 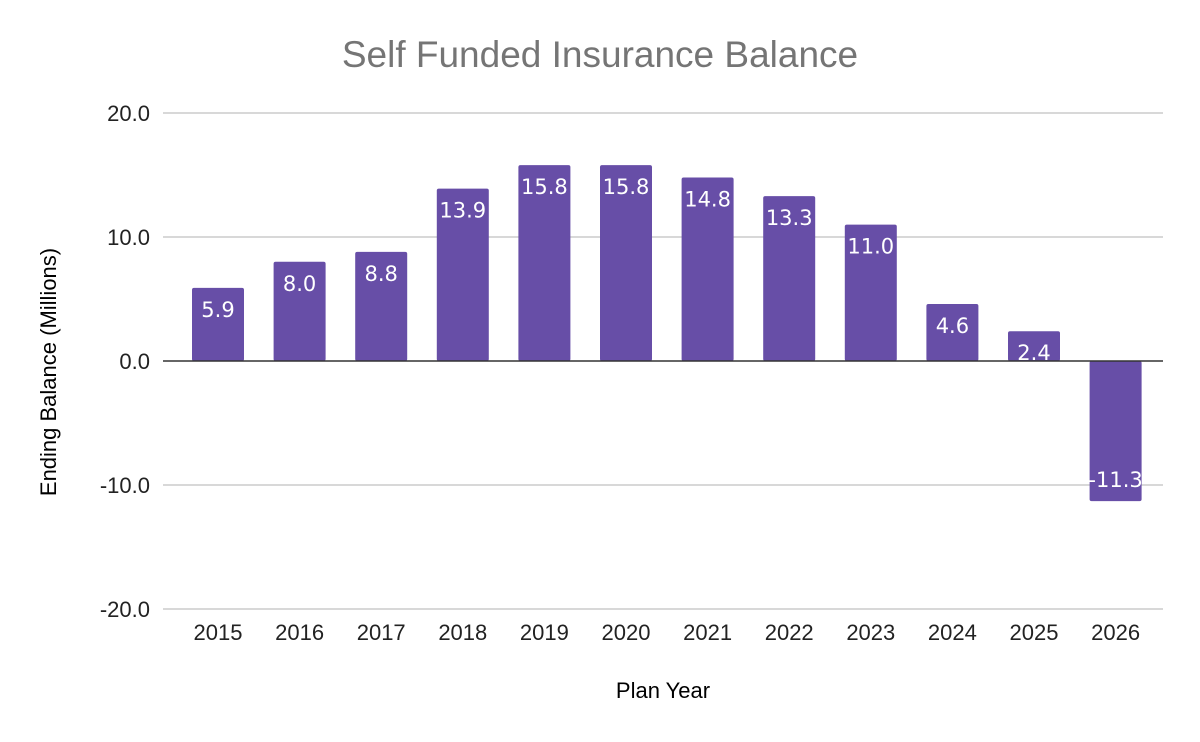 I want to click on y-axis-ticks: 20.0 10.0 0.0 -10.0 -20.0, so click(x=125, y=361).